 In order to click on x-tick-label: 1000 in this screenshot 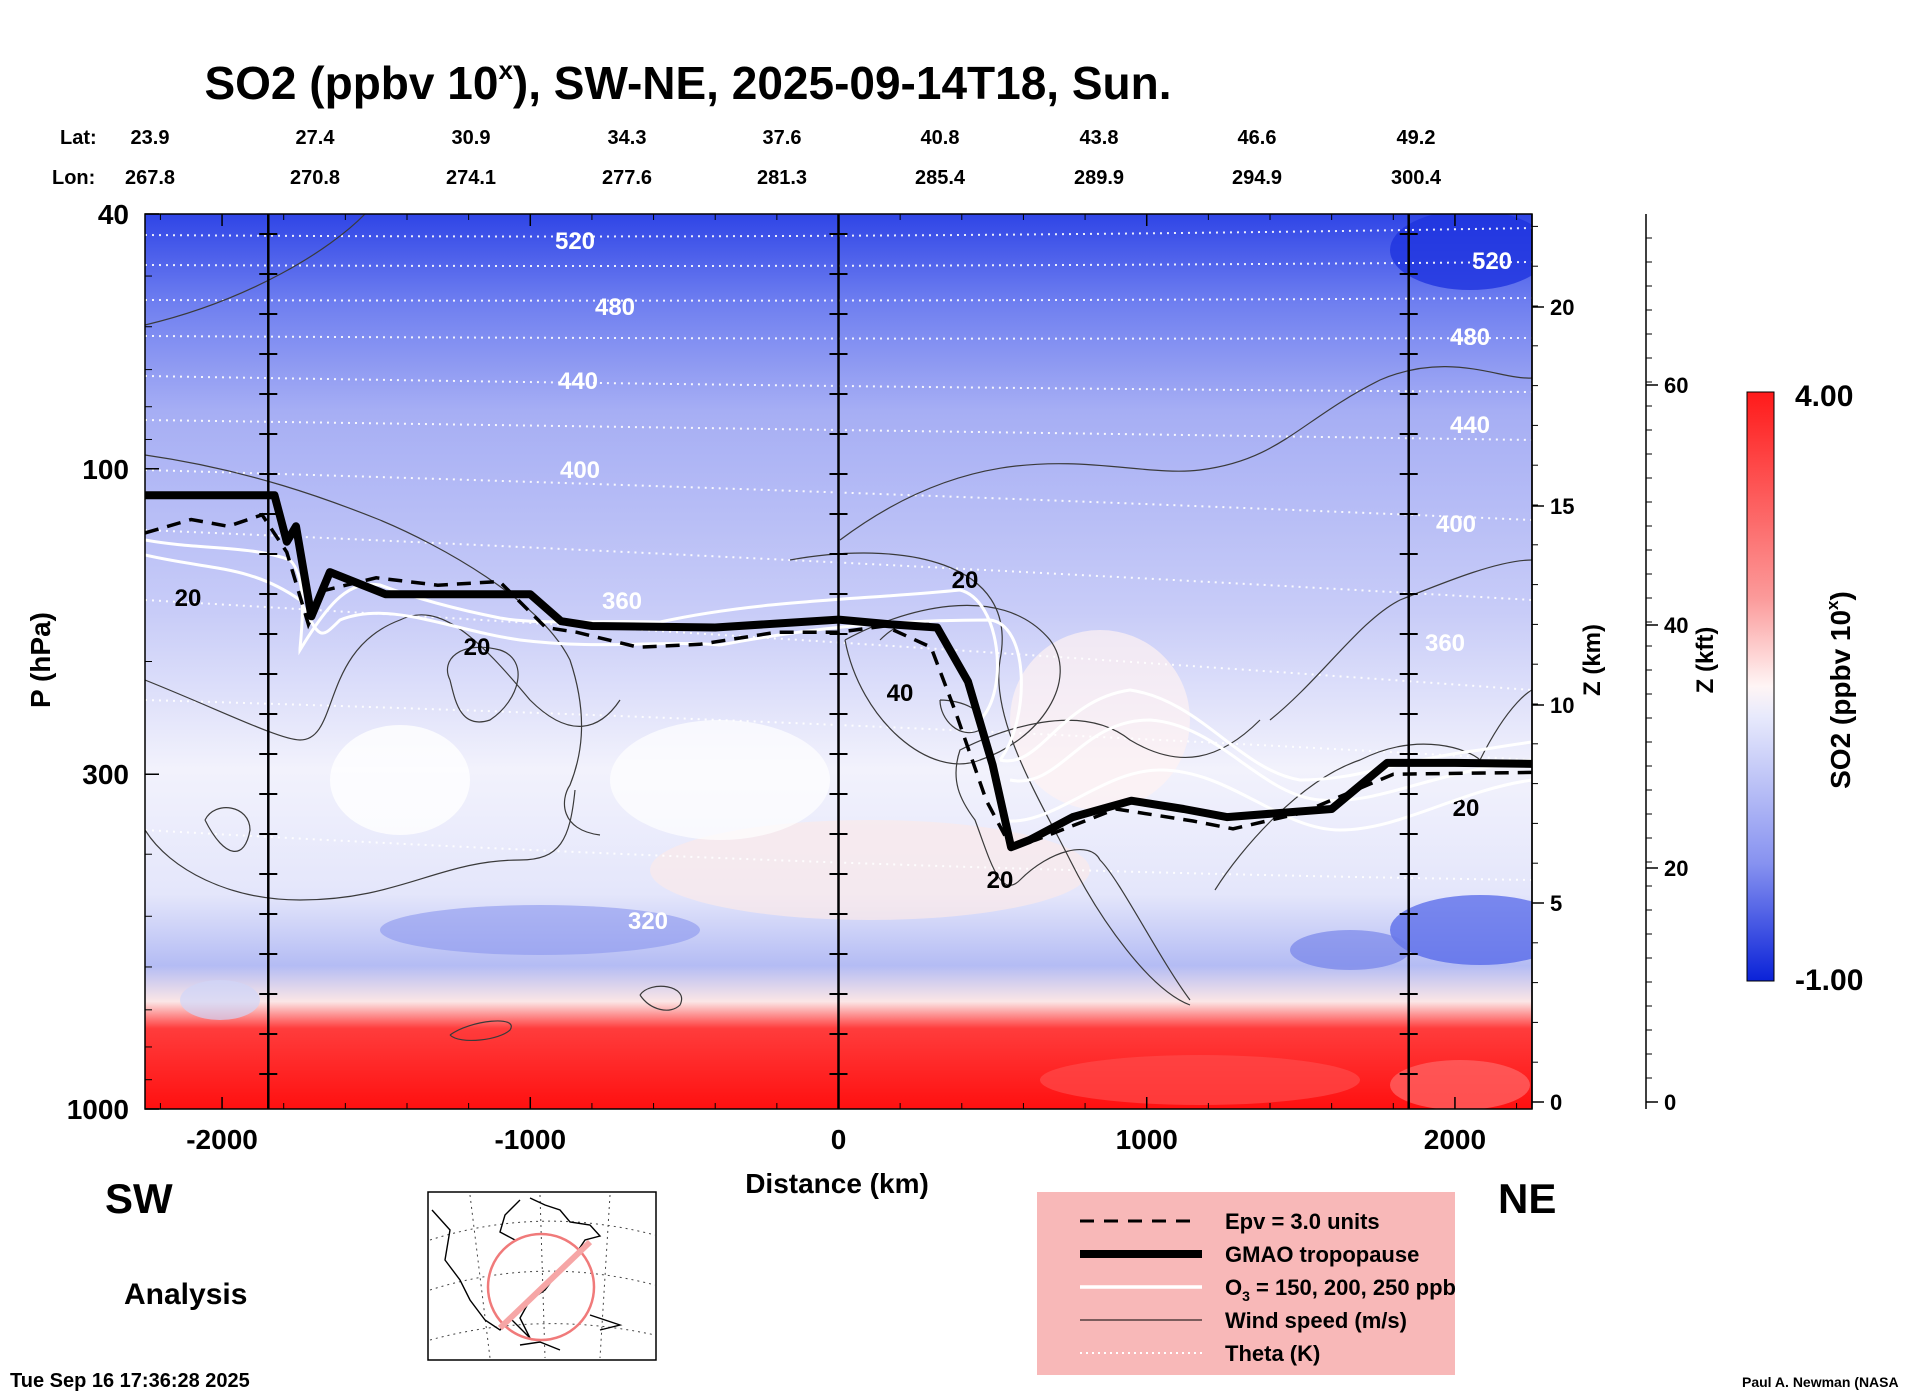, I will do `click(1147, 1139)`.